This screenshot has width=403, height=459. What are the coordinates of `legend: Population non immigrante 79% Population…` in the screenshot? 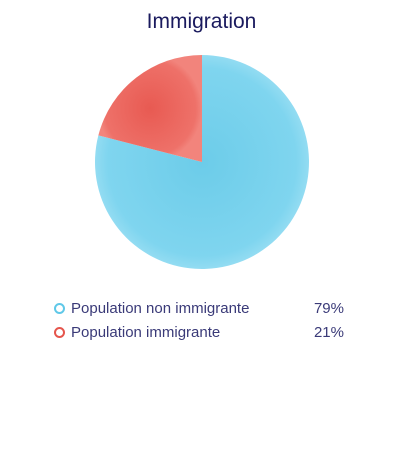 It's located at (200, 320).